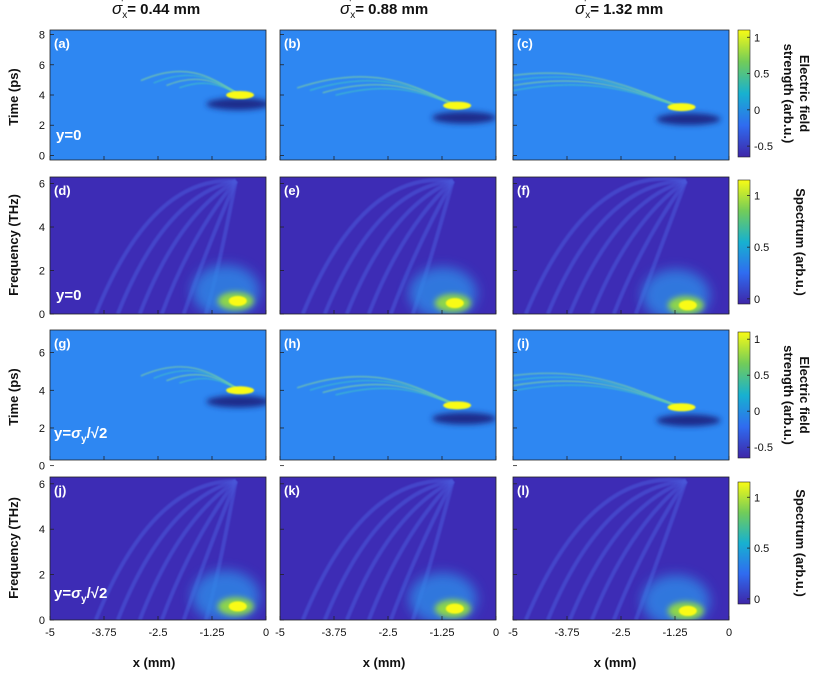  I want to click on panel-j: (j) y=σy/√2 0 2 4 6 -5 -3.75 -2.5 -1.25 0, so click(154, 557).